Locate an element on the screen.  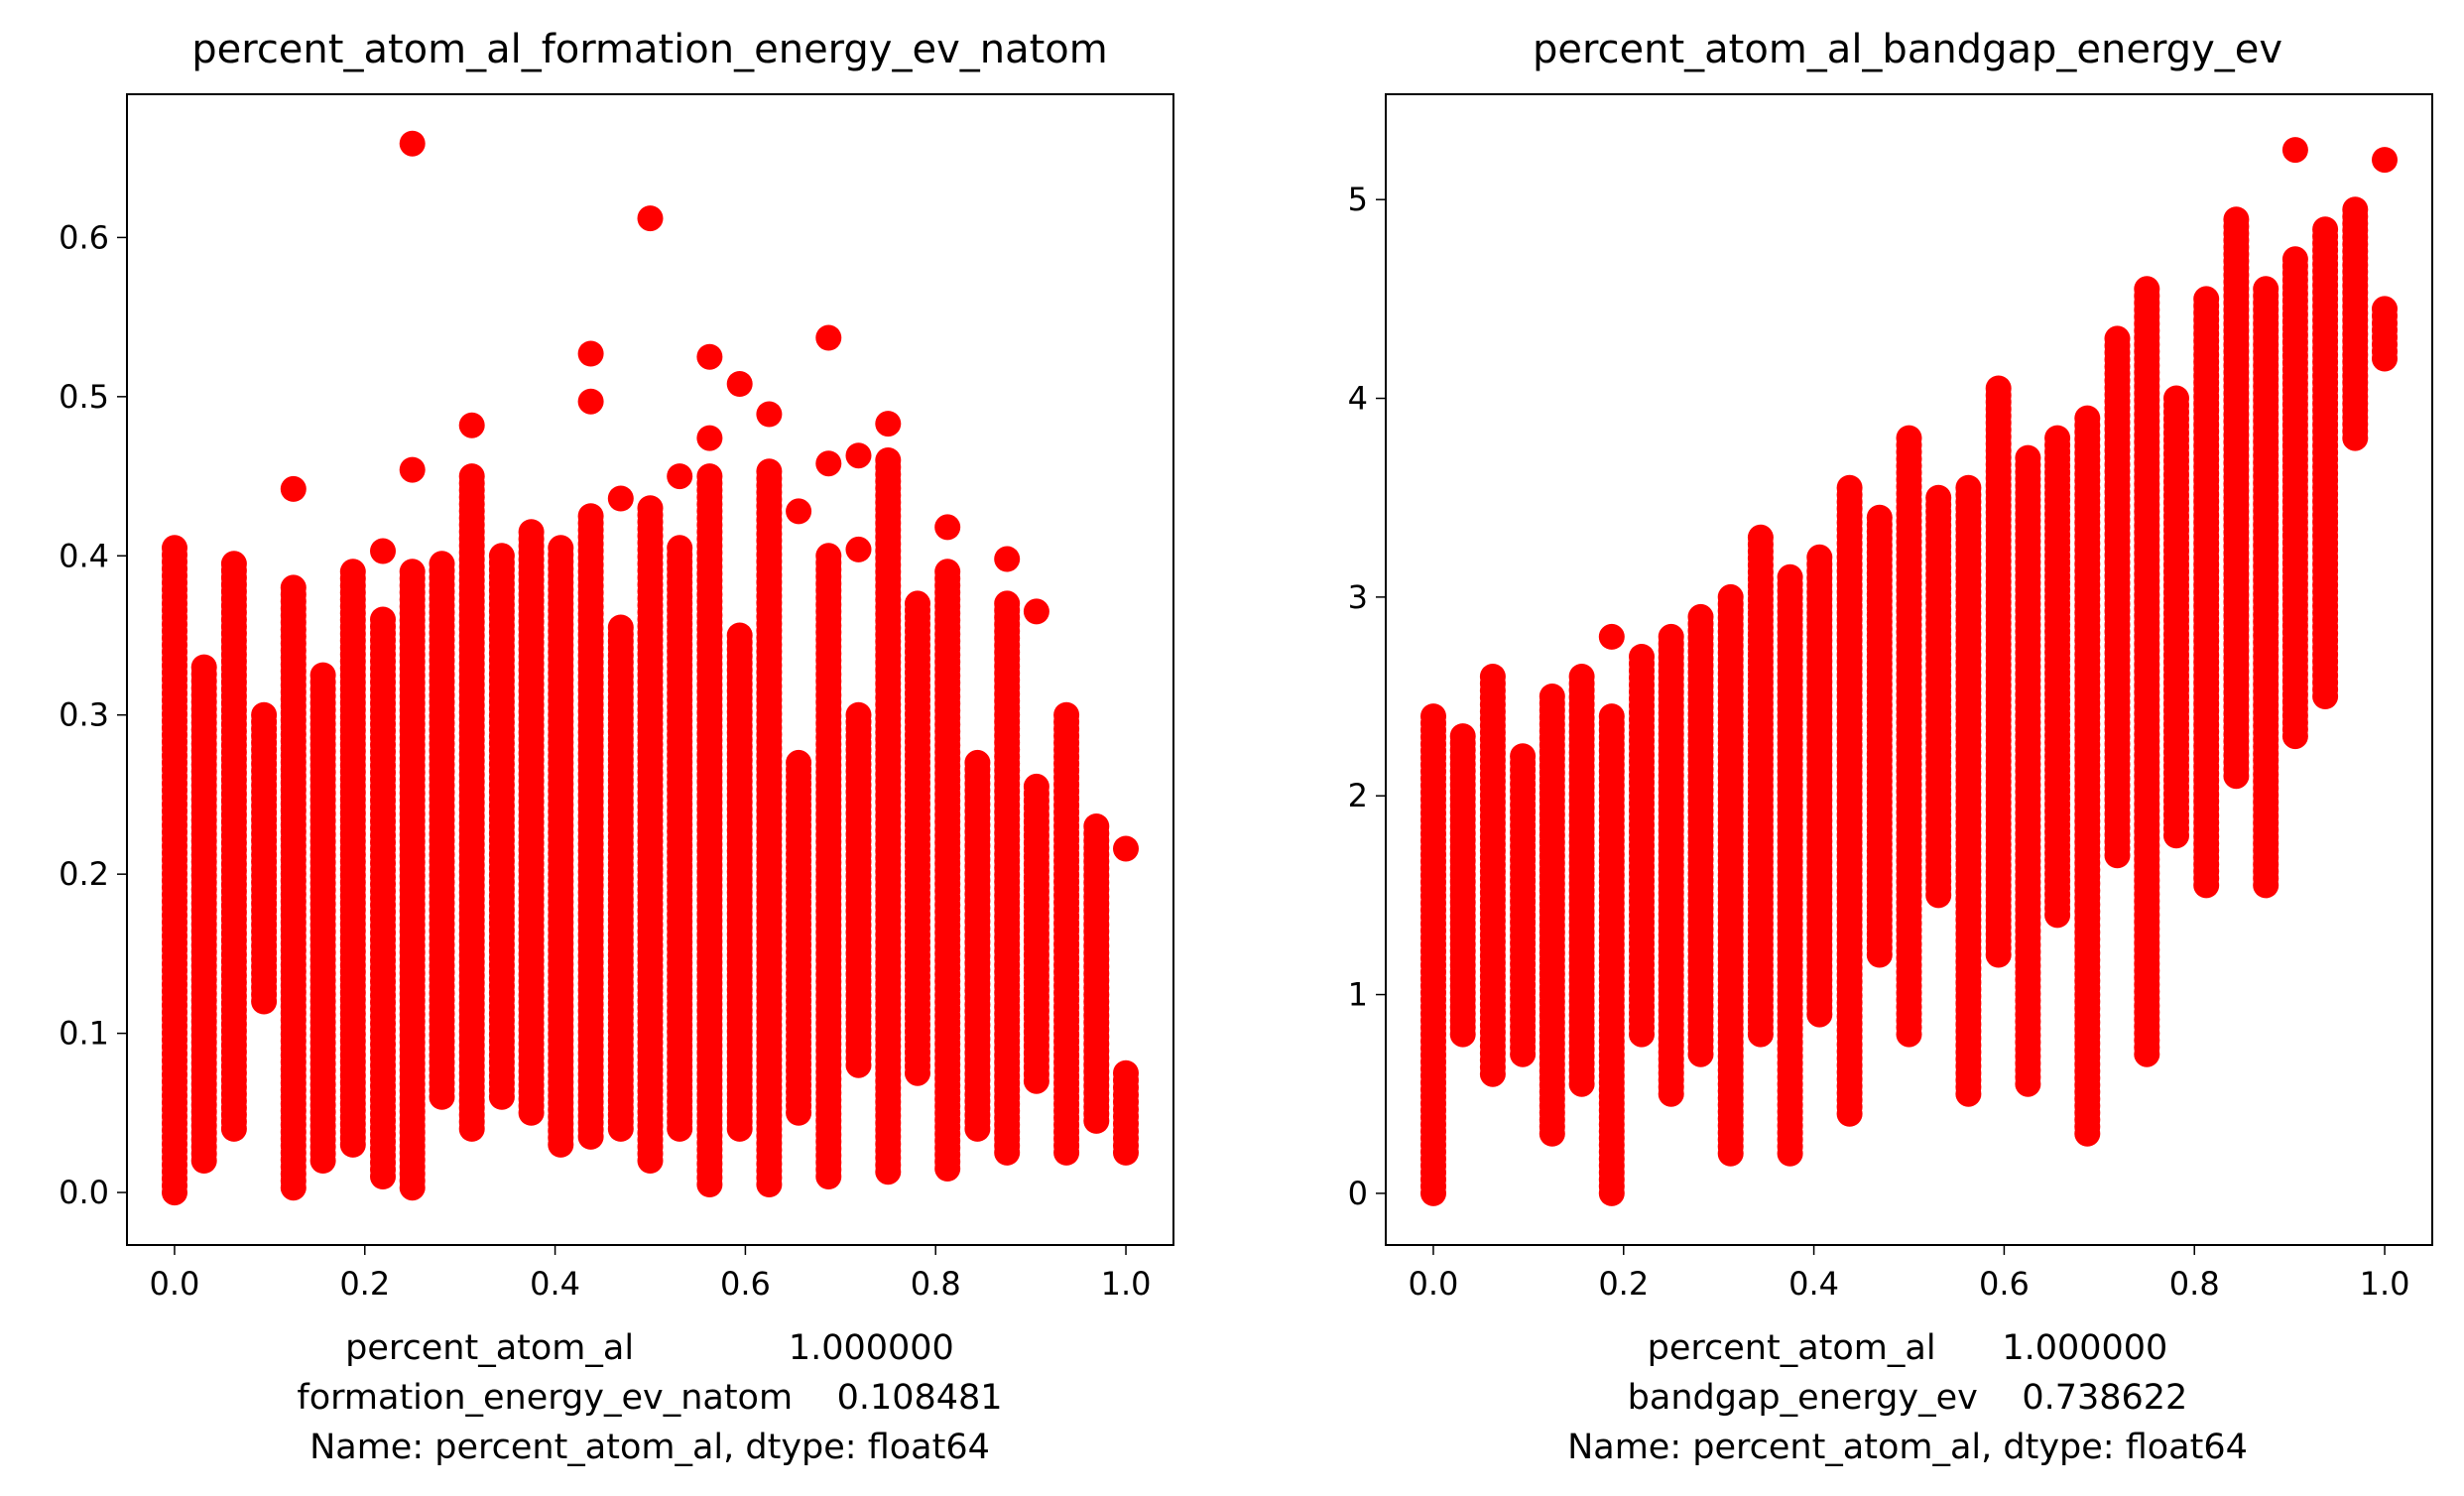
xlabel-line-1: percent_atom_al 1.000000 is located at coordinates (1908, 1348).